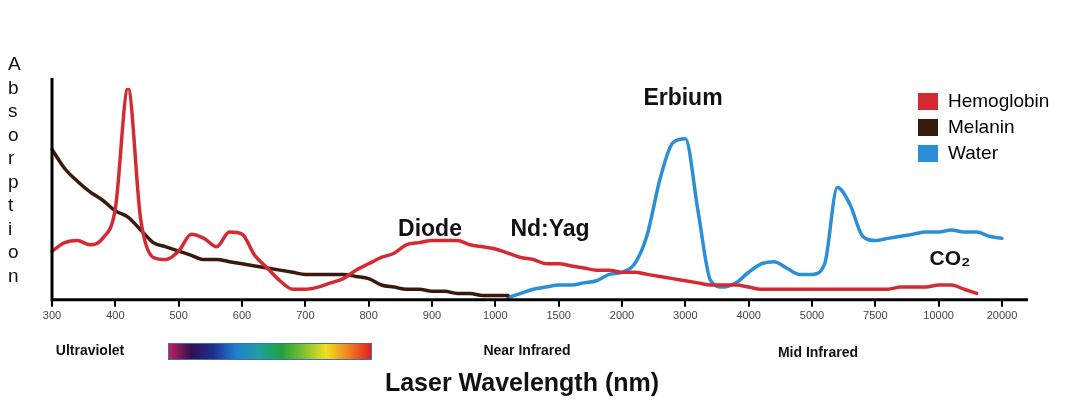 The image size is (1084, 412). Describe the element at coordinates (90, 350) in the screenshot. I see `text: Ultraviolet` at that location.